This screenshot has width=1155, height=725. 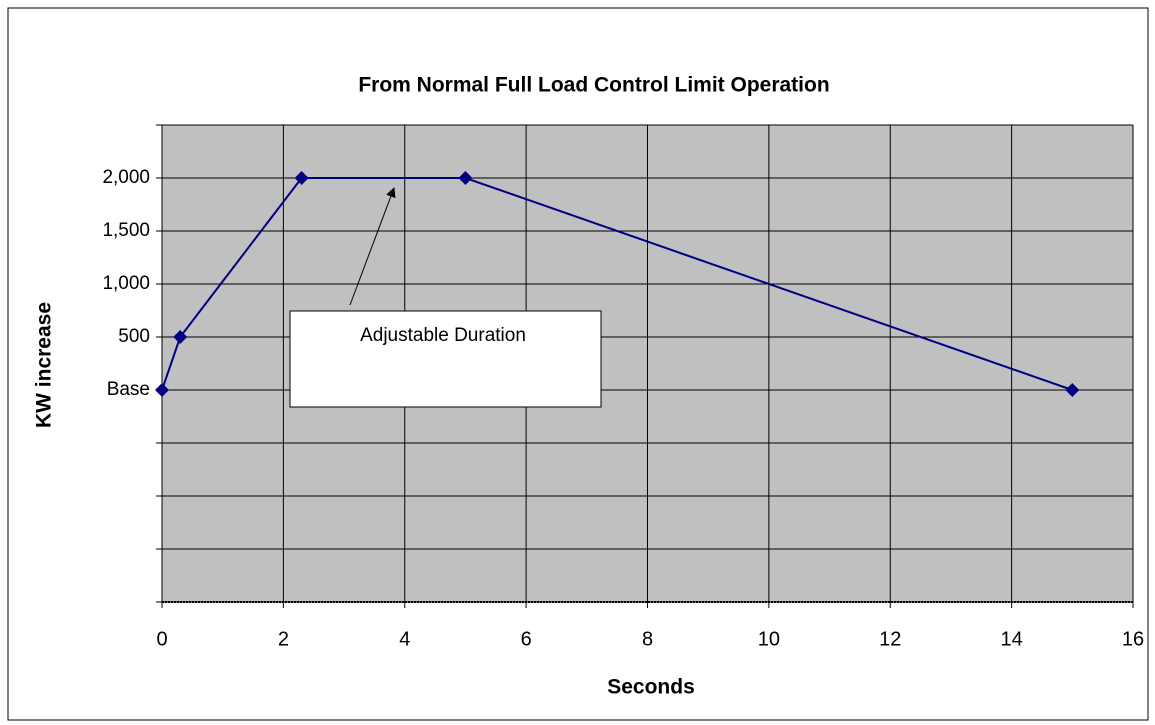 I want to click on x-tick-label: 14, so click(x=1012, y=639).